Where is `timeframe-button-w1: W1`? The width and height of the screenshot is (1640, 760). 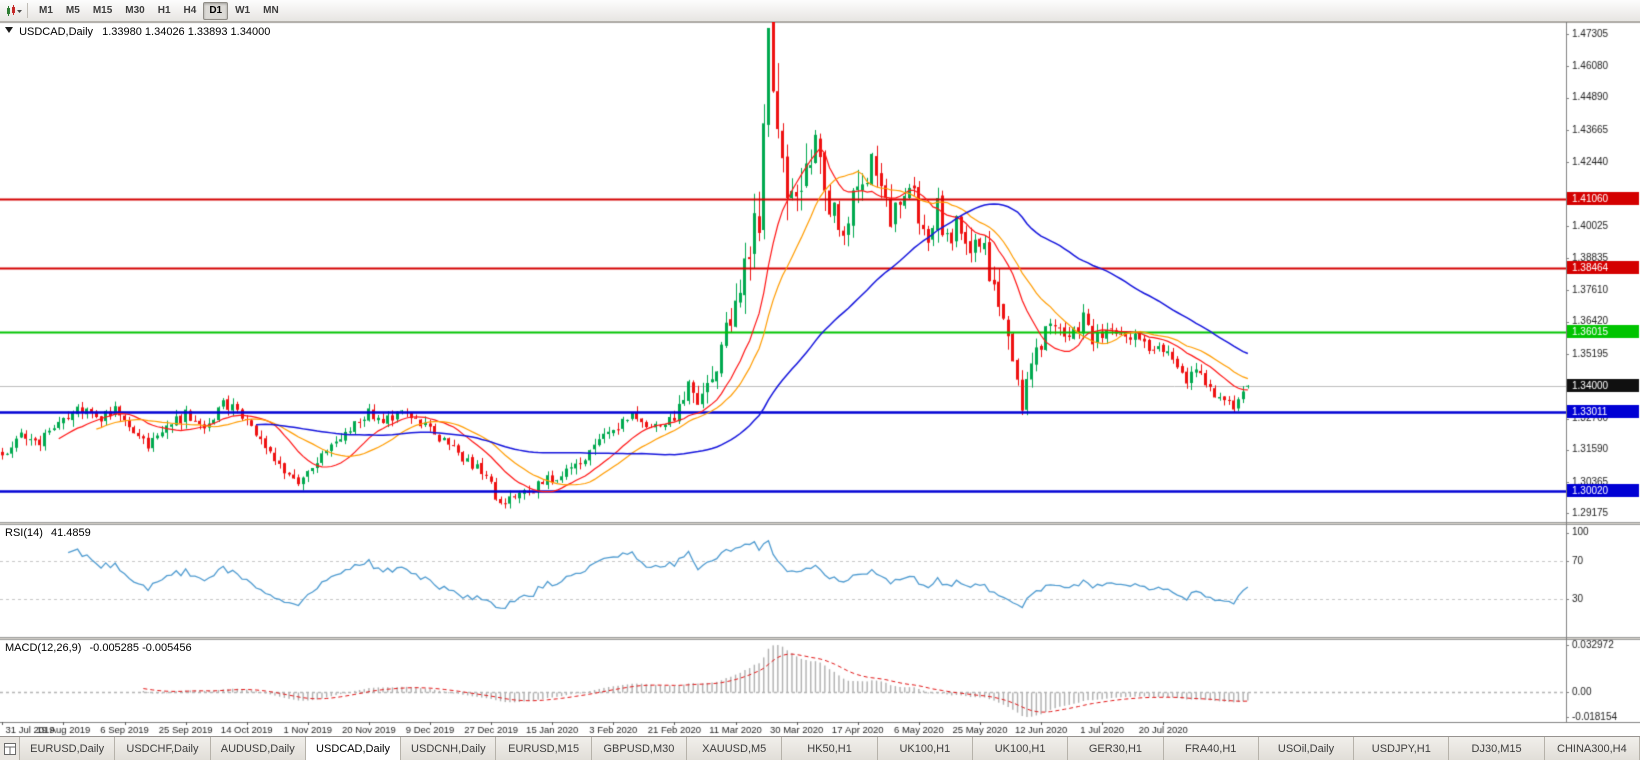 timeframe-button-w1: W1 is located at coordinates (242, 11).